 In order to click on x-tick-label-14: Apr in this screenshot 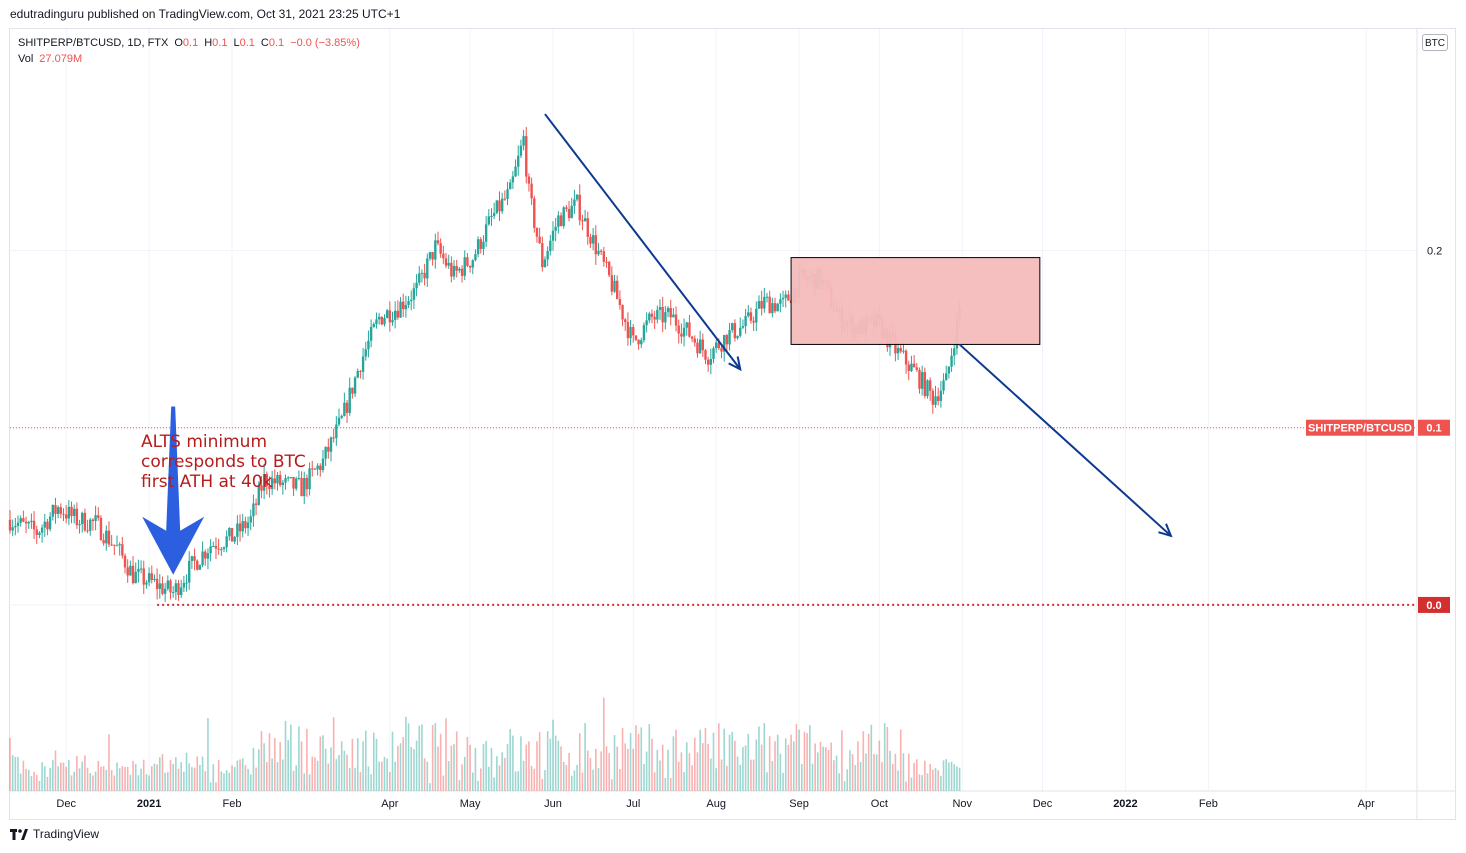, I will do `click(1366, 804)`.